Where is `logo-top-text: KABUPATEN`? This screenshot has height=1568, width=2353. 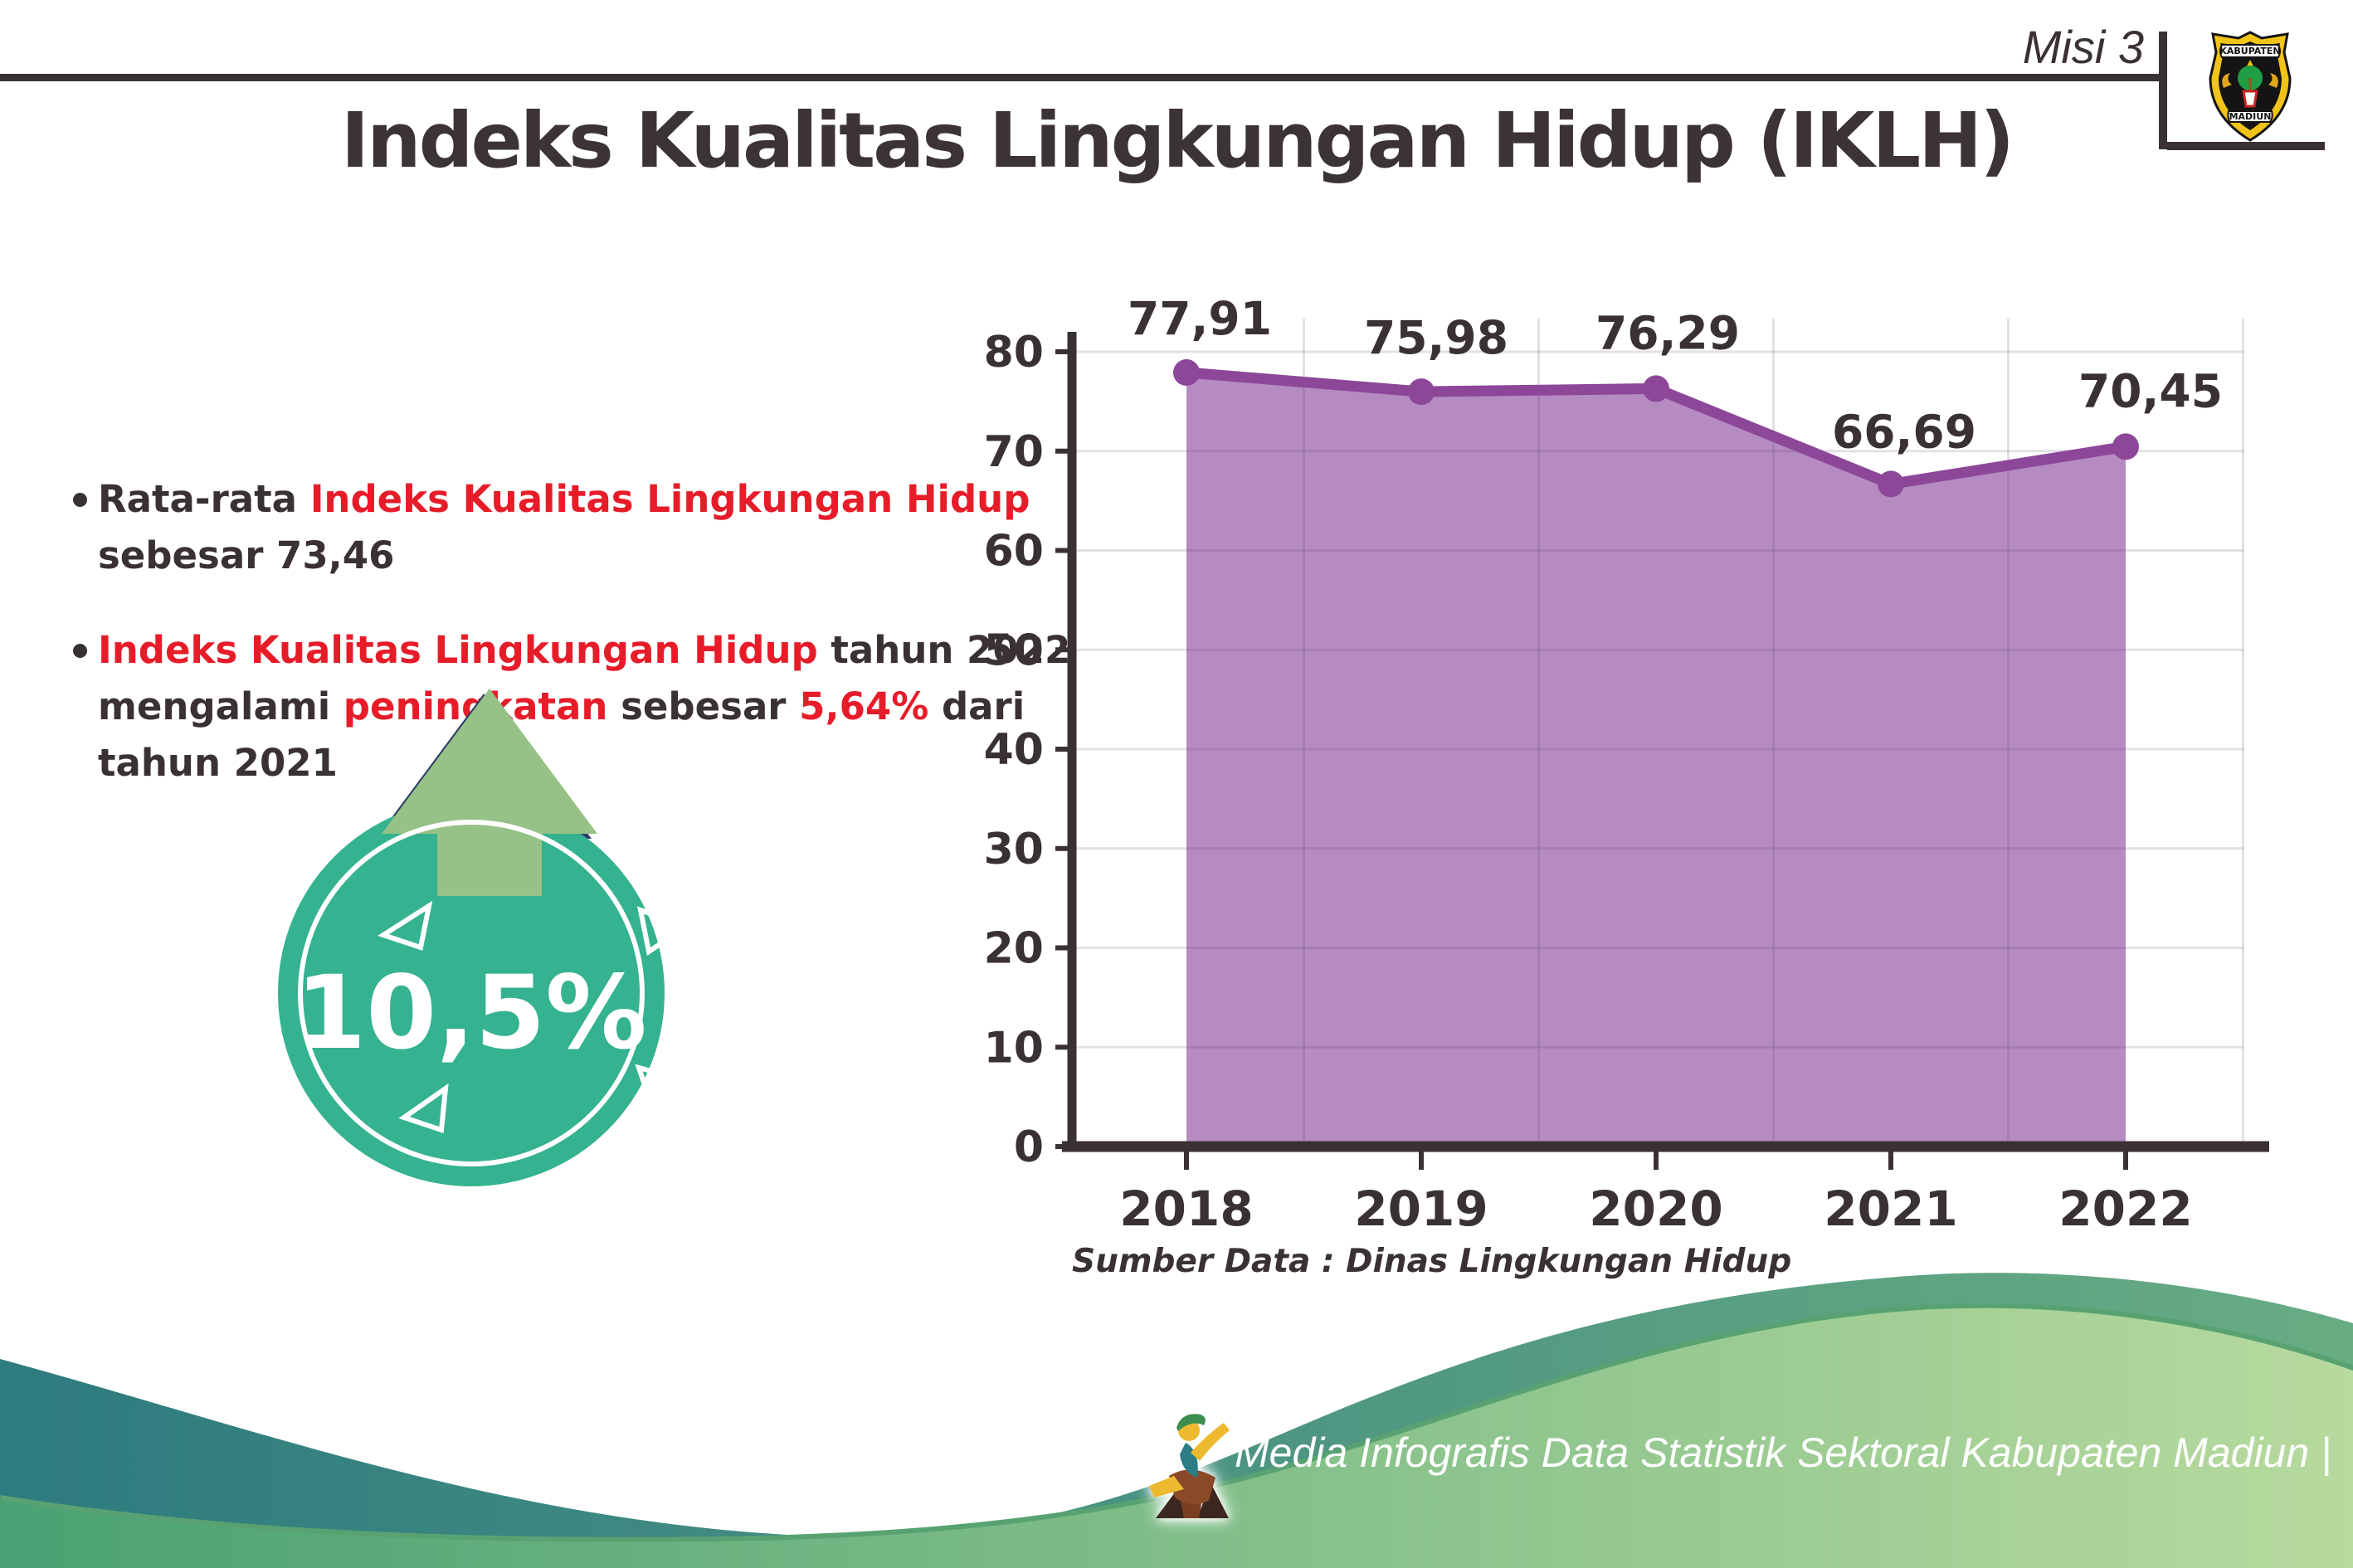
logo-top-text: KABUPATEN is located at coordinates (2249, 51).